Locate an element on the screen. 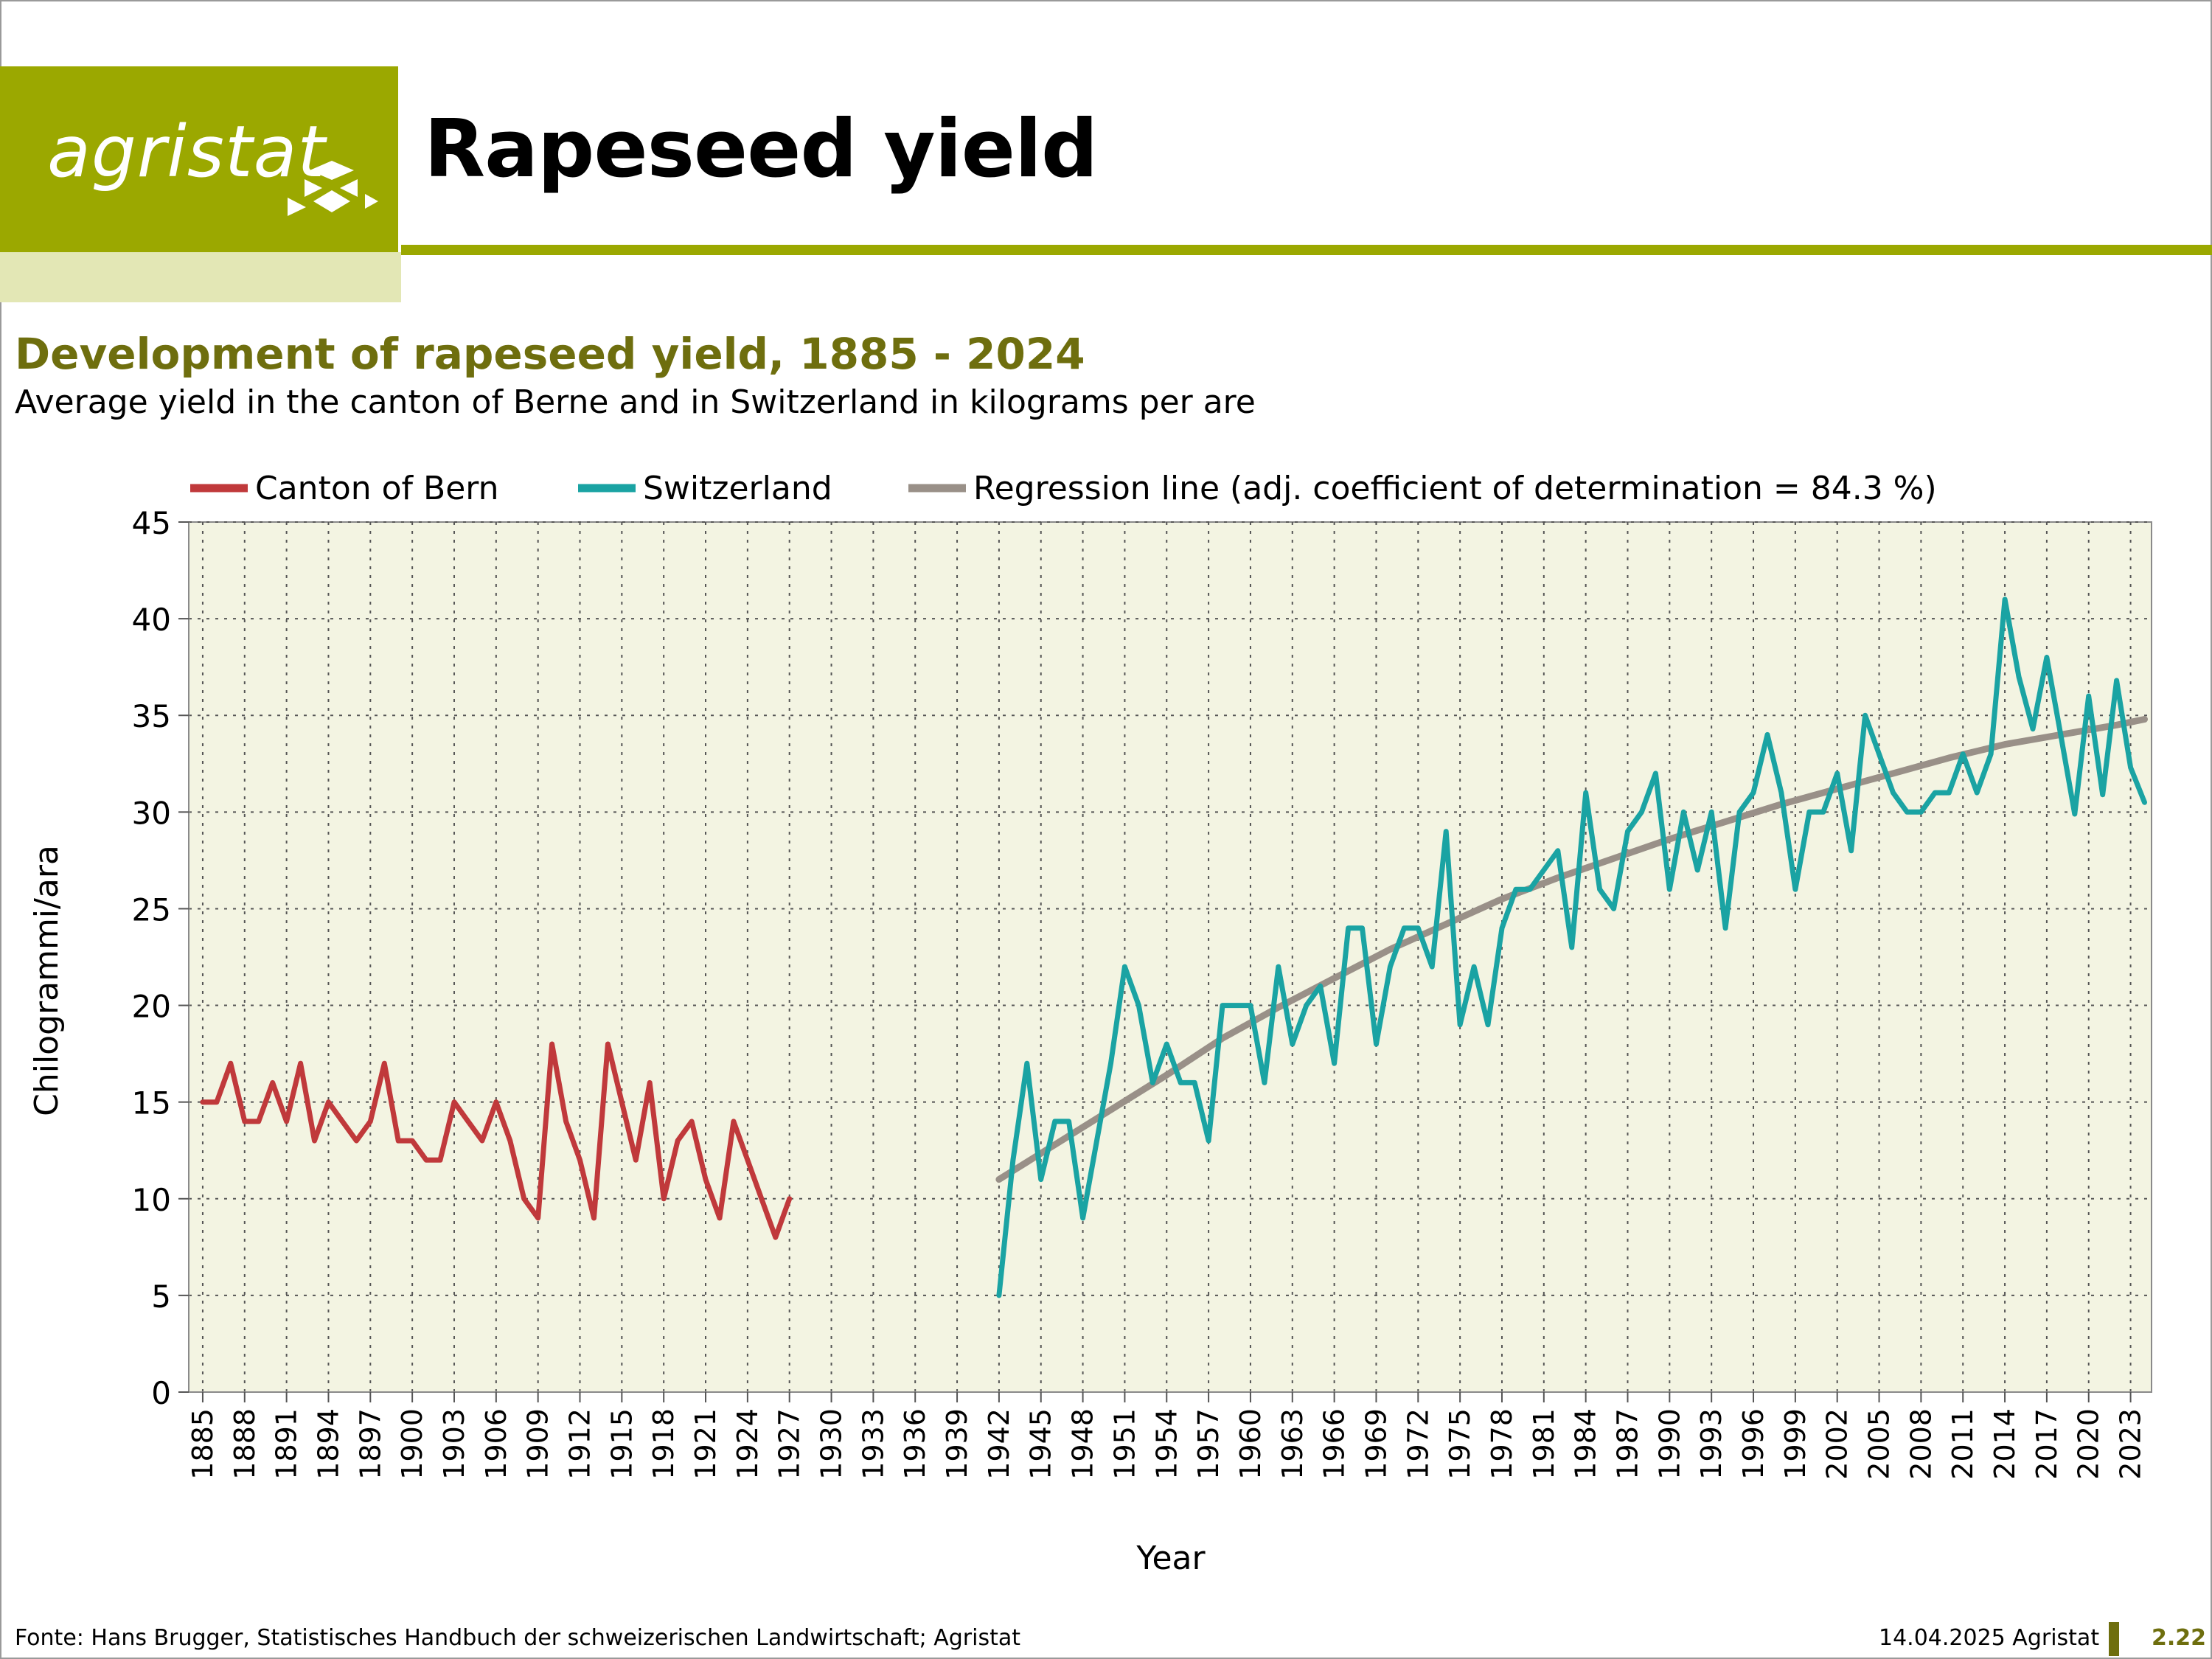  x-tick-label: 1948 is located at coordinates (1083, 1444).